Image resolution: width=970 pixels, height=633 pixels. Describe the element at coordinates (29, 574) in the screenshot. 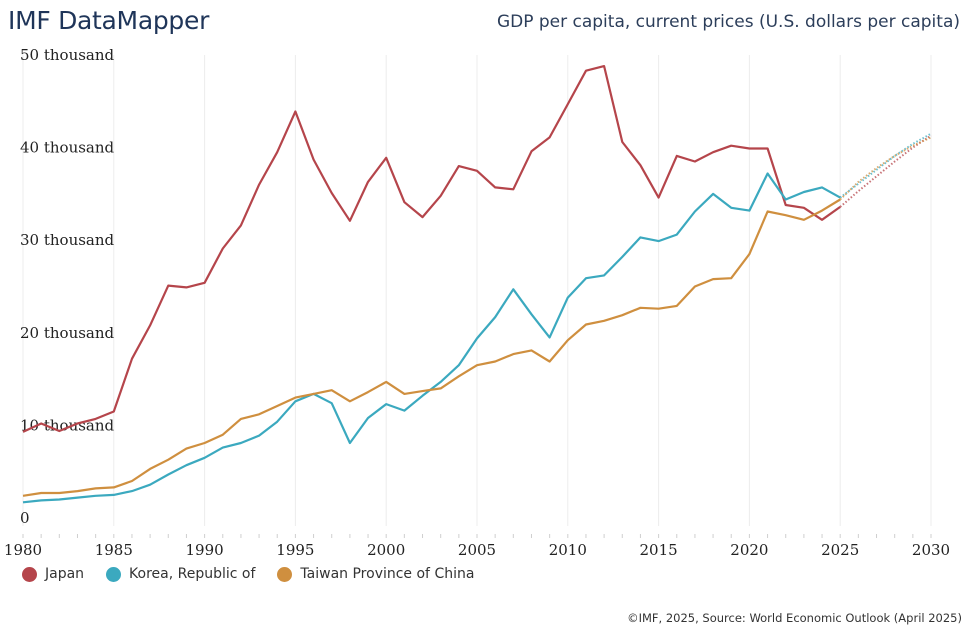

I see `legend-swatch-japan` at that location.